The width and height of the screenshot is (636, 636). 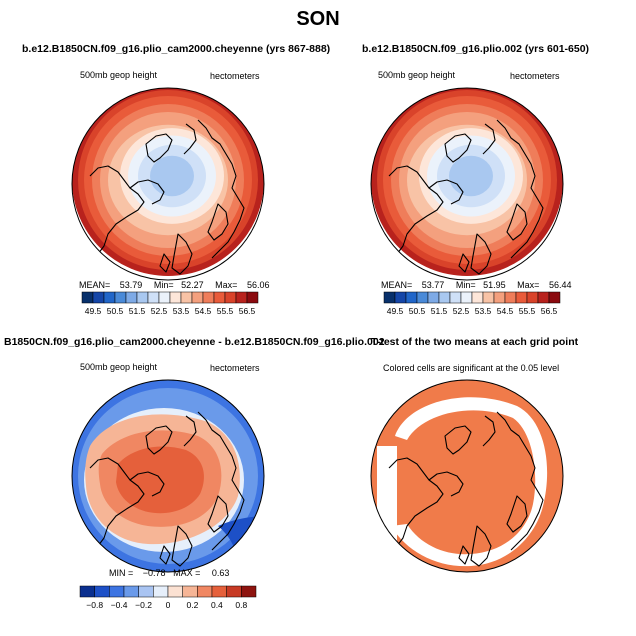 What do you see at coordinates (168, 605) in the screenshot?
I see `panel3-colorbar-tick-label: 0` at bounding box center [168, 605].